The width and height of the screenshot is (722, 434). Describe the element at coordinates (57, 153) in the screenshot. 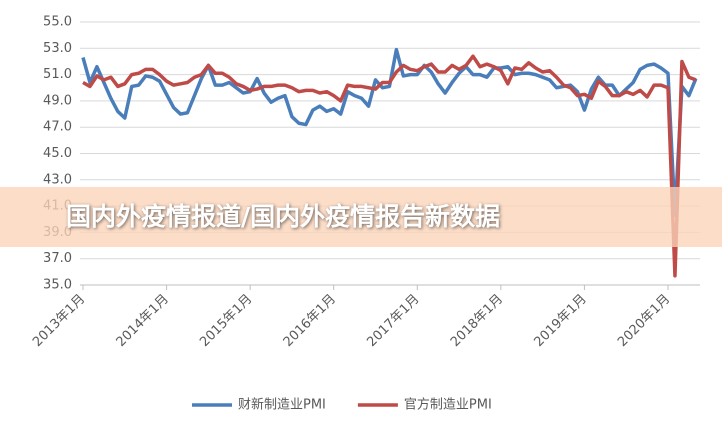

I see `y-tick-label: 45.0` at that location.